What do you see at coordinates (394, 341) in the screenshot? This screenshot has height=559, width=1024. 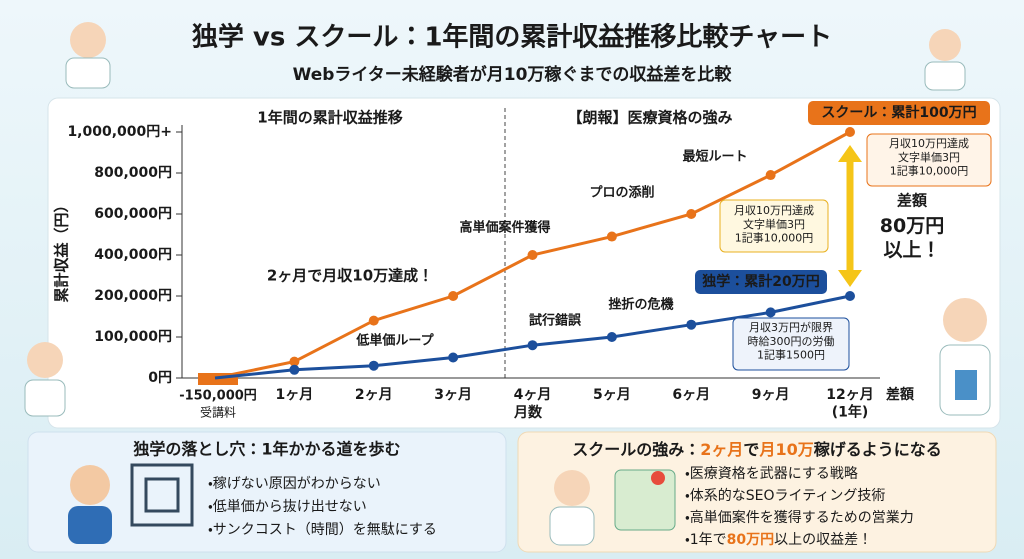 I see `annotation: 低単価ループ` at bounding box center [394, 341].